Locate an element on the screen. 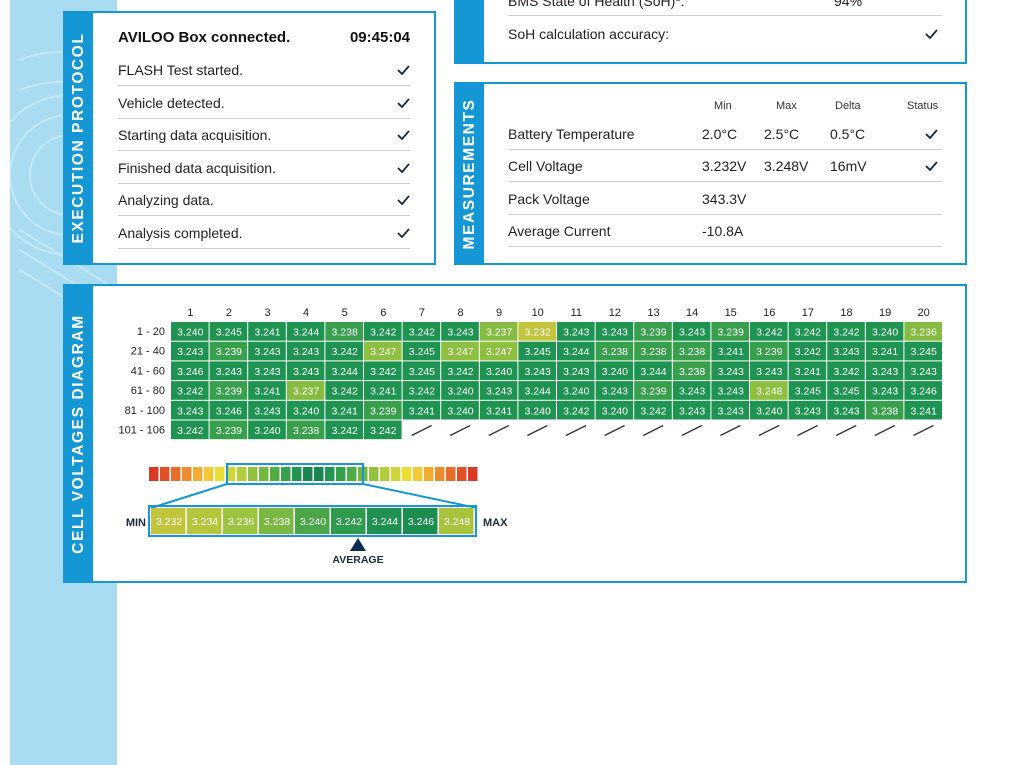  legend-value: 3.238 is located at coordinates (277, 522).